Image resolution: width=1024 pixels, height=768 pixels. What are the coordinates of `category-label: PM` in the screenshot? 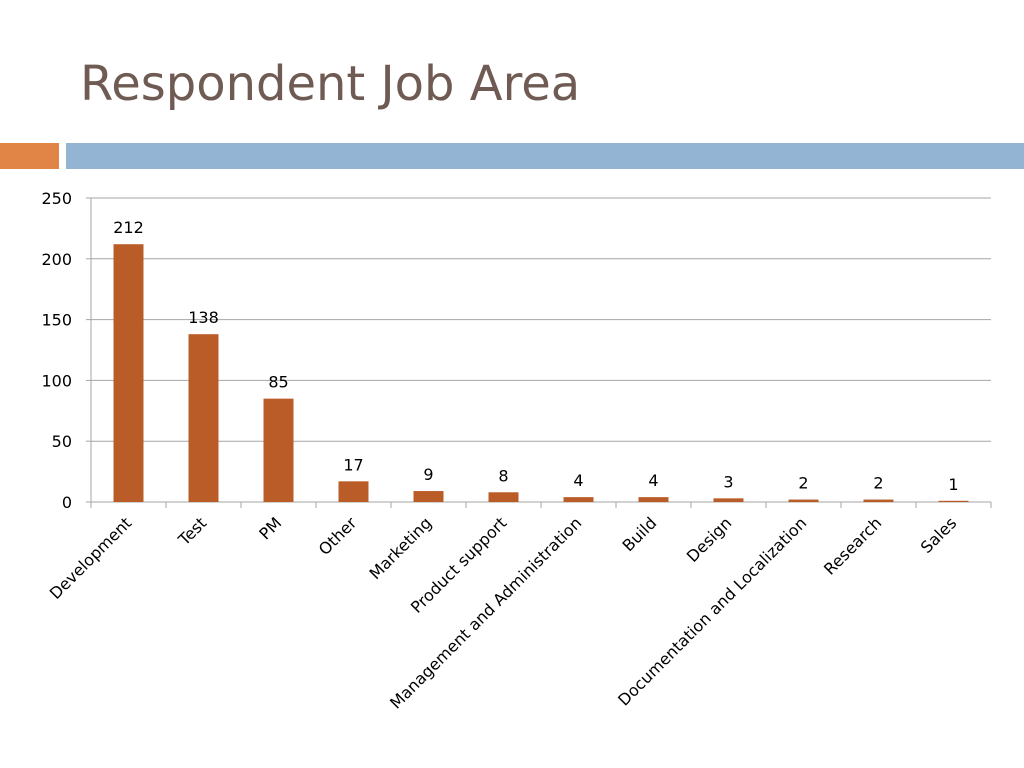 It's located at (270, 528).